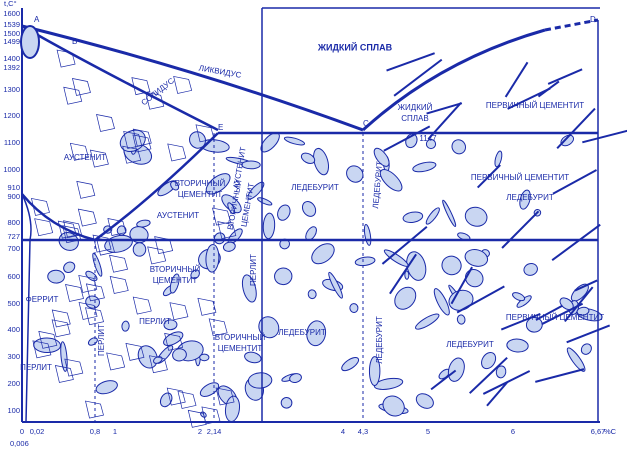  Describe the element at coordinates (13, 222) in the screenshot. I see `y-tick-label: 800` at that location.